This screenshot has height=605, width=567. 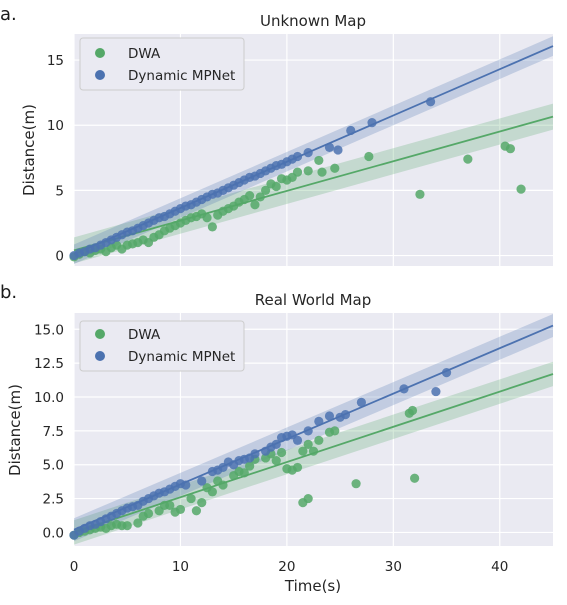 What do you see at coordinates (55, 61) in the screenshot?
I see `y-tick-label: 15` at bounding box center [55, 61].